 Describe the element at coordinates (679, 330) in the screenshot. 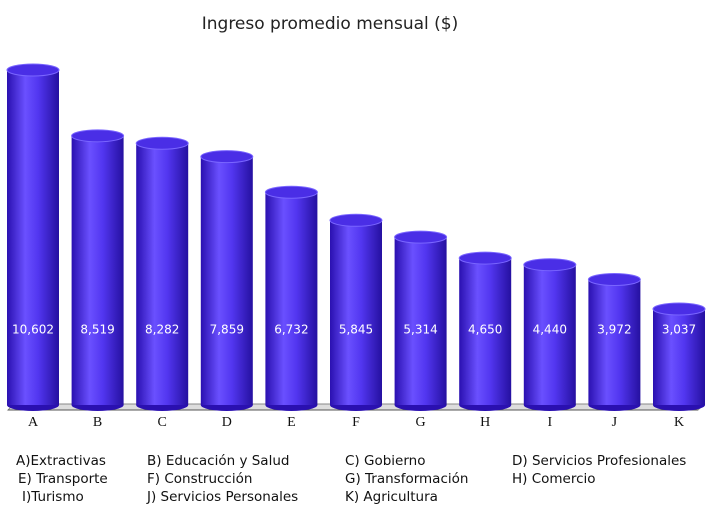

I see `value-label: 3,037` at that location.